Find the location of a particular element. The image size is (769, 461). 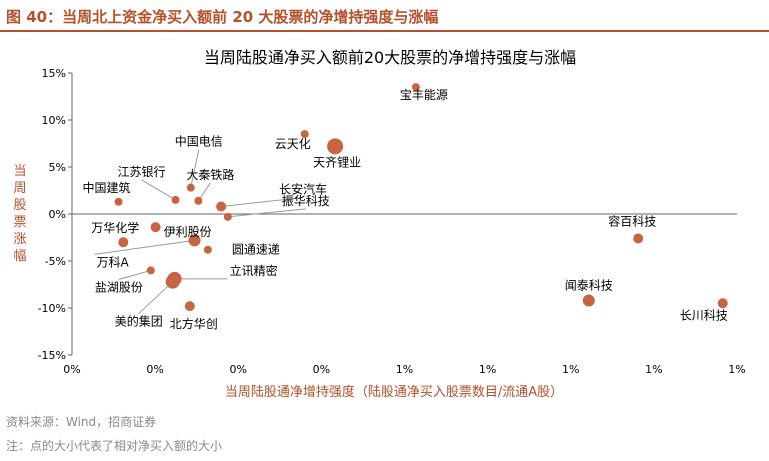

point-label: 云天化 is located at coordinates (293, 144).